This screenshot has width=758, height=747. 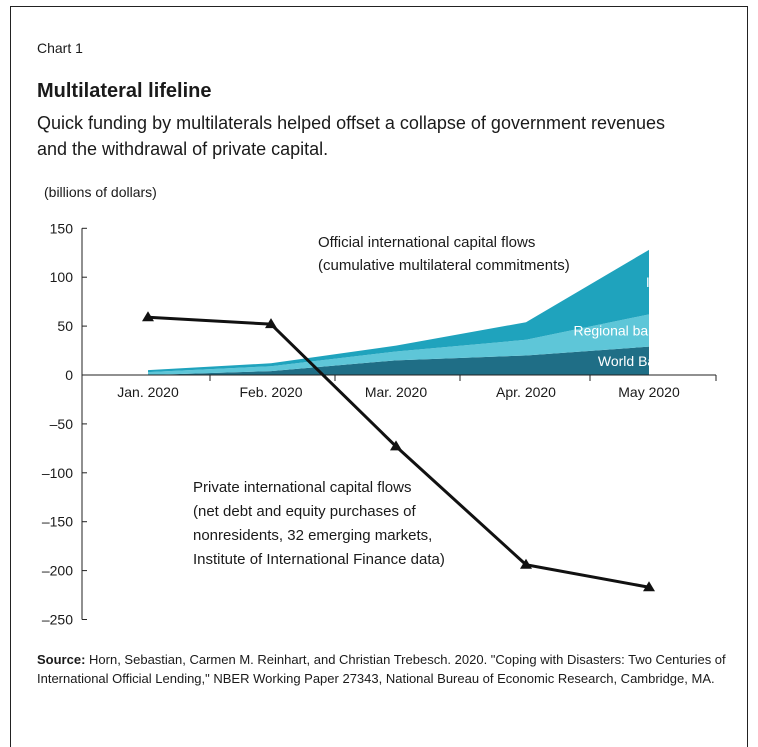 What do you see at coordinates (444, 265) in the screenshot?
I see `annotation-official-line2: (cumulative multilateral commitments)` at bounding box center [444, 265].